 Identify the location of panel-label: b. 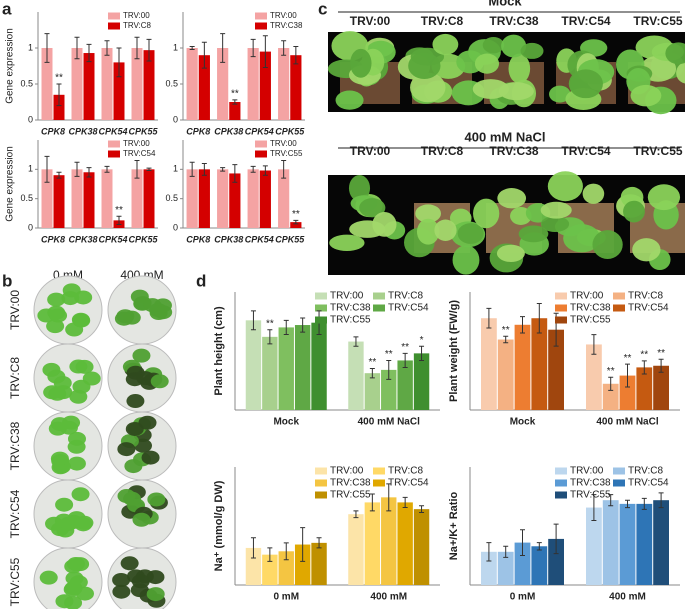
(7, 280).